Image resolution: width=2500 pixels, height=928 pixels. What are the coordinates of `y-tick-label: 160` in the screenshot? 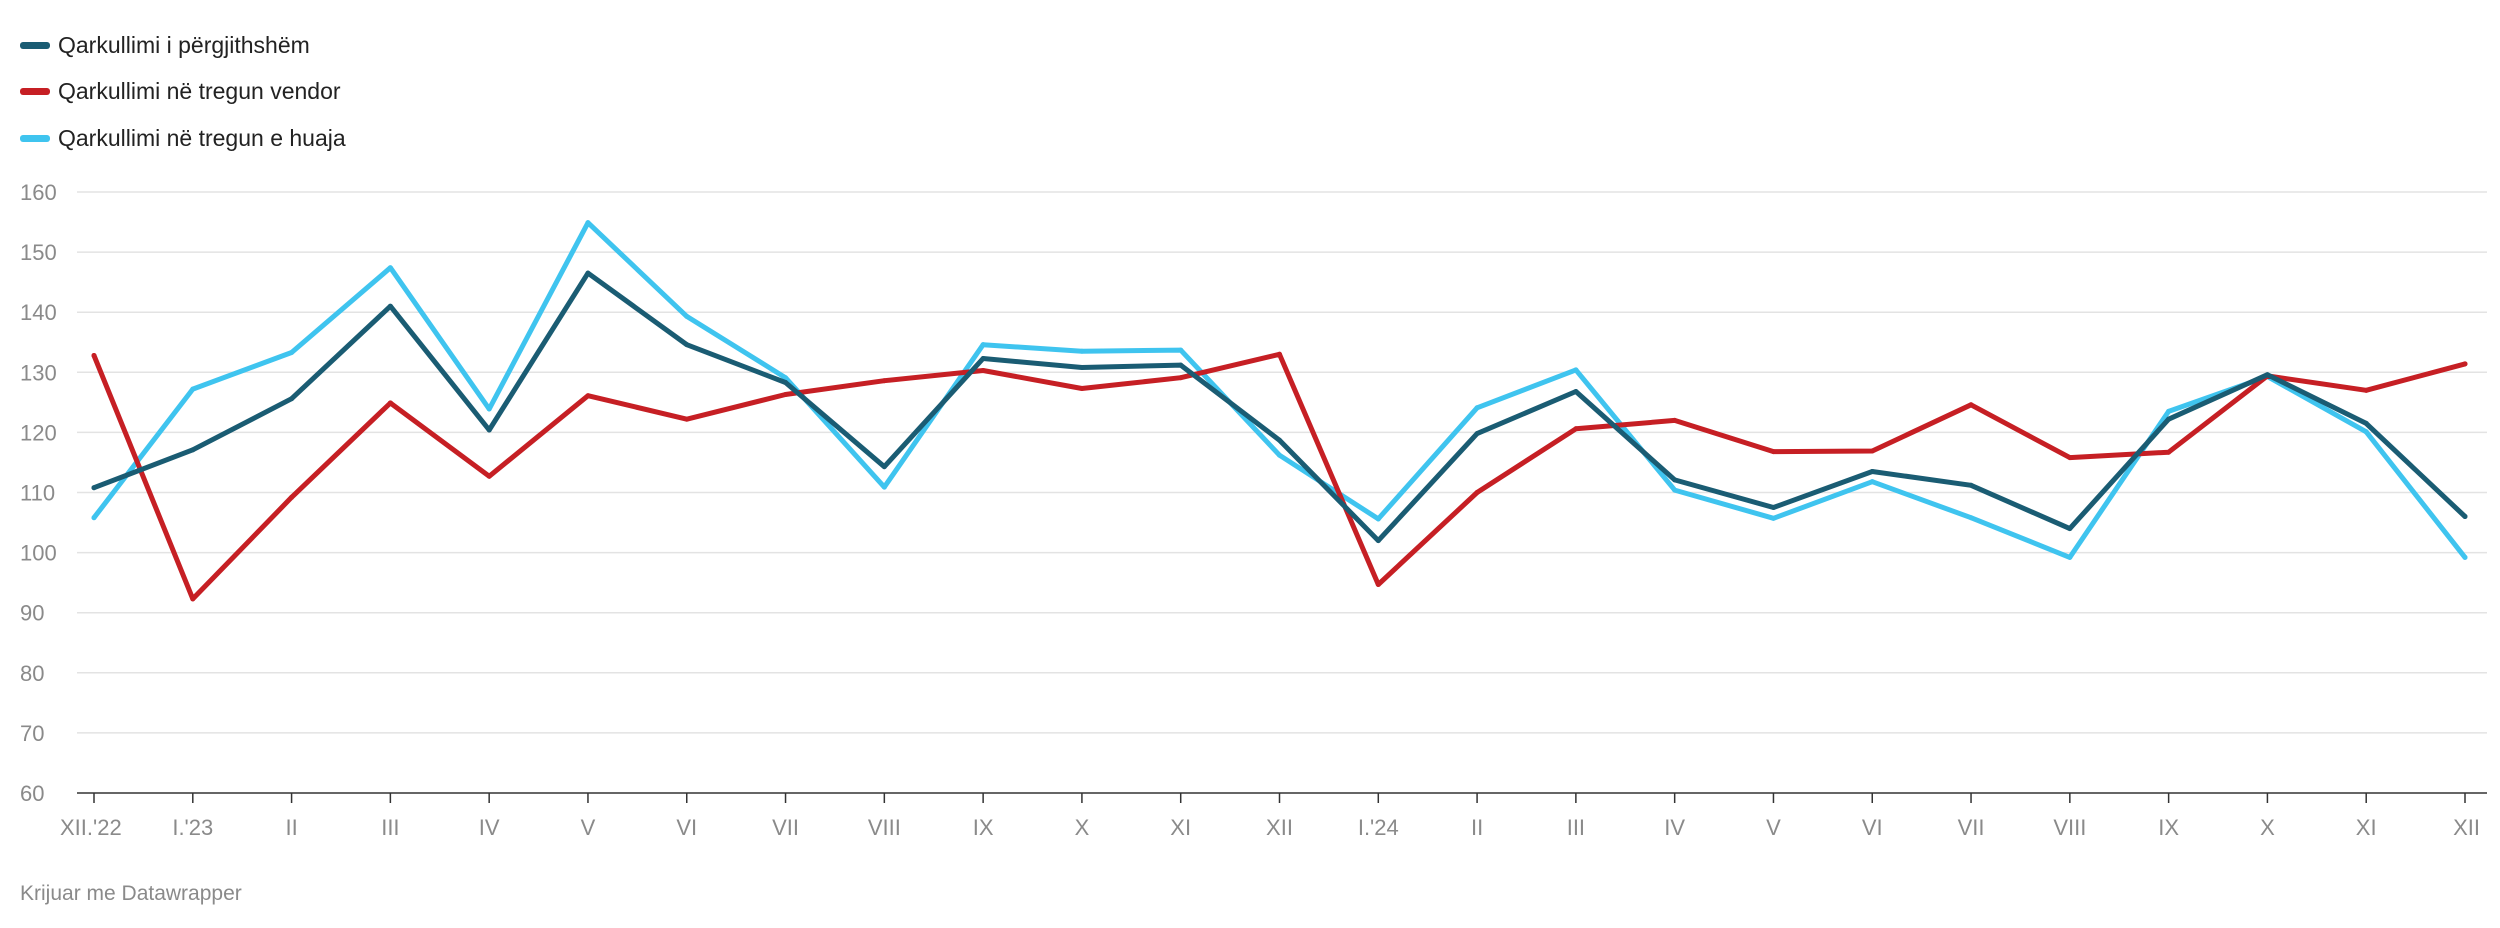 It's located at (38, 192).